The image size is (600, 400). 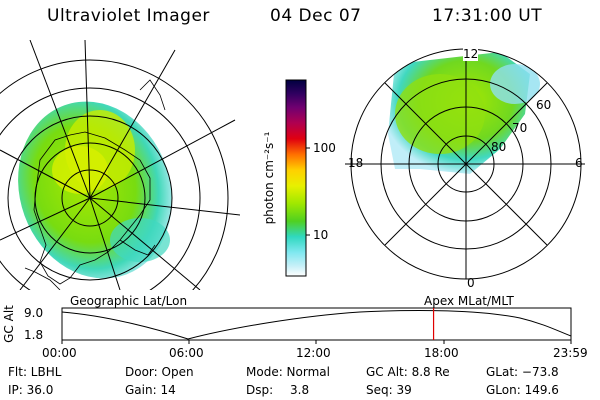 What do you see at coordinates (129, 301) in the screenshot?
I see `left-map-caption: Geographic Lat/Lon` at bounding box center [129, 301].